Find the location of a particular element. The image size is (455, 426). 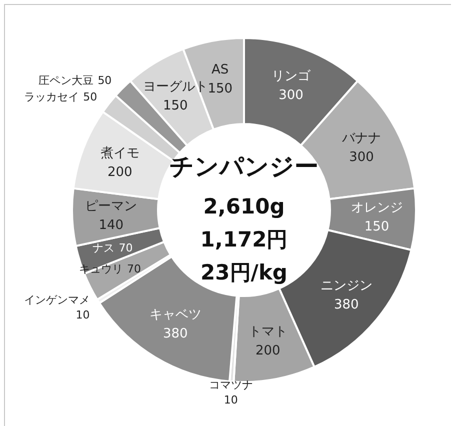

text: 1,172円 is located at coordinates (244, 240).